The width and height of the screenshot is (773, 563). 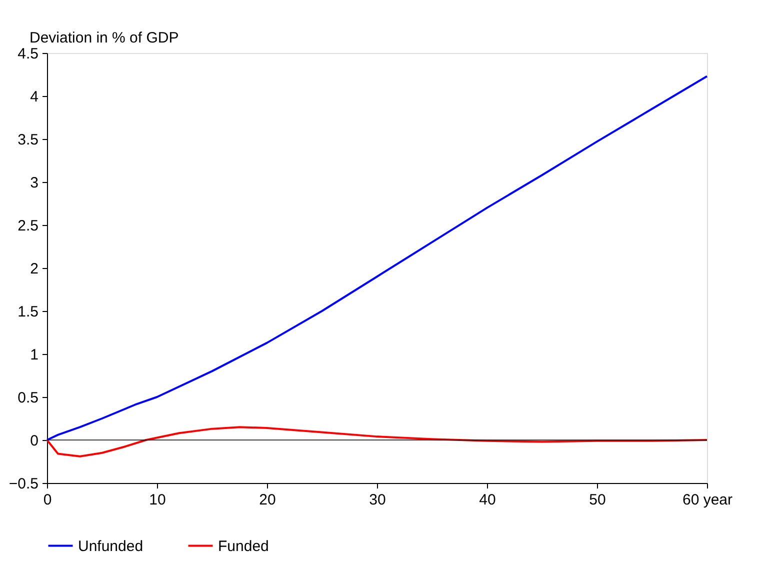 I want to click on y-axis-title: Deviation in % of GDP, so click(x=104, y=38).